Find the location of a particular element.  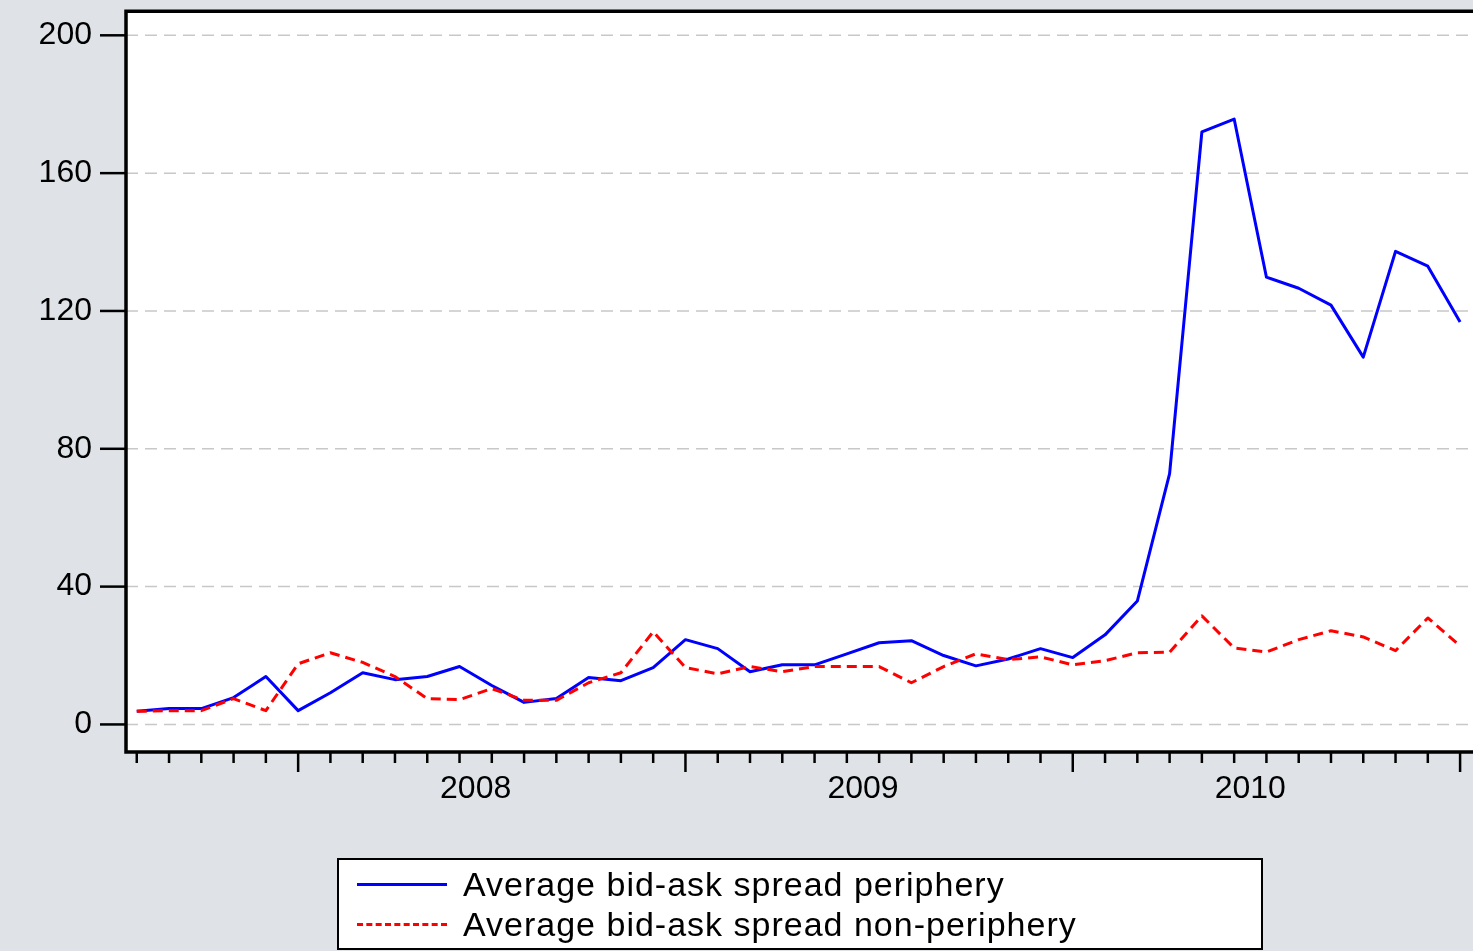

y-tick-label: 80 is located at coordinates (74, 446).